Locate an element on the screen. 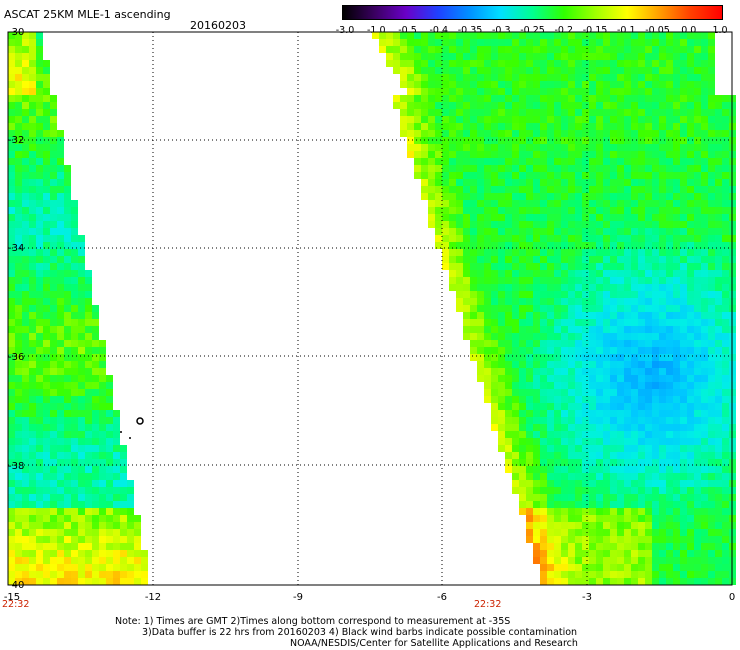 This screenshot has height=650, width=740. colorbar-label: -0.05 is located at coordinates (657, 30).